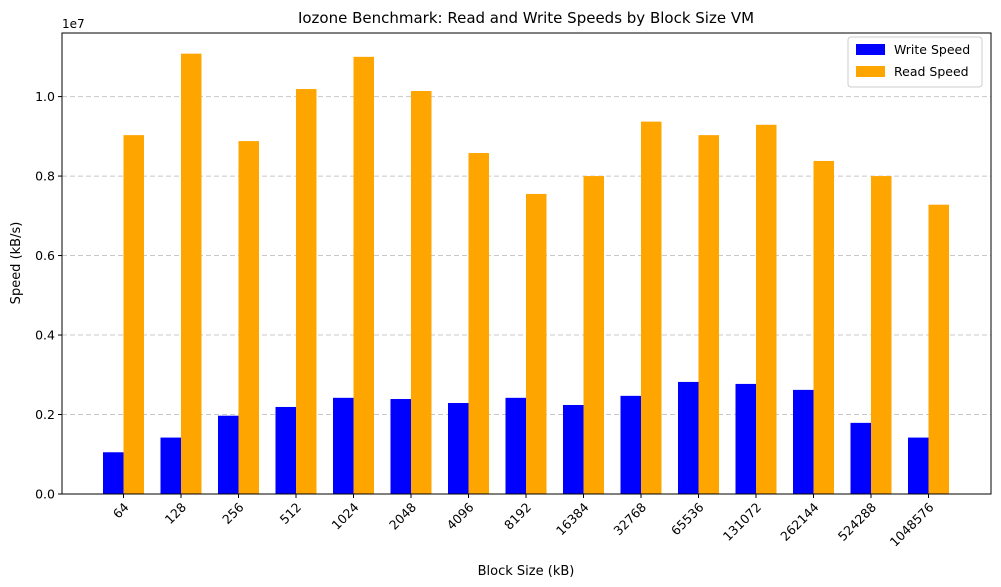 The height and width of the screenshot is (587, 1001). What do you see at coordinates (45, 96) in the screenshot?
I see `y-tick-label: 1.0` at bounding box center [45, 96].